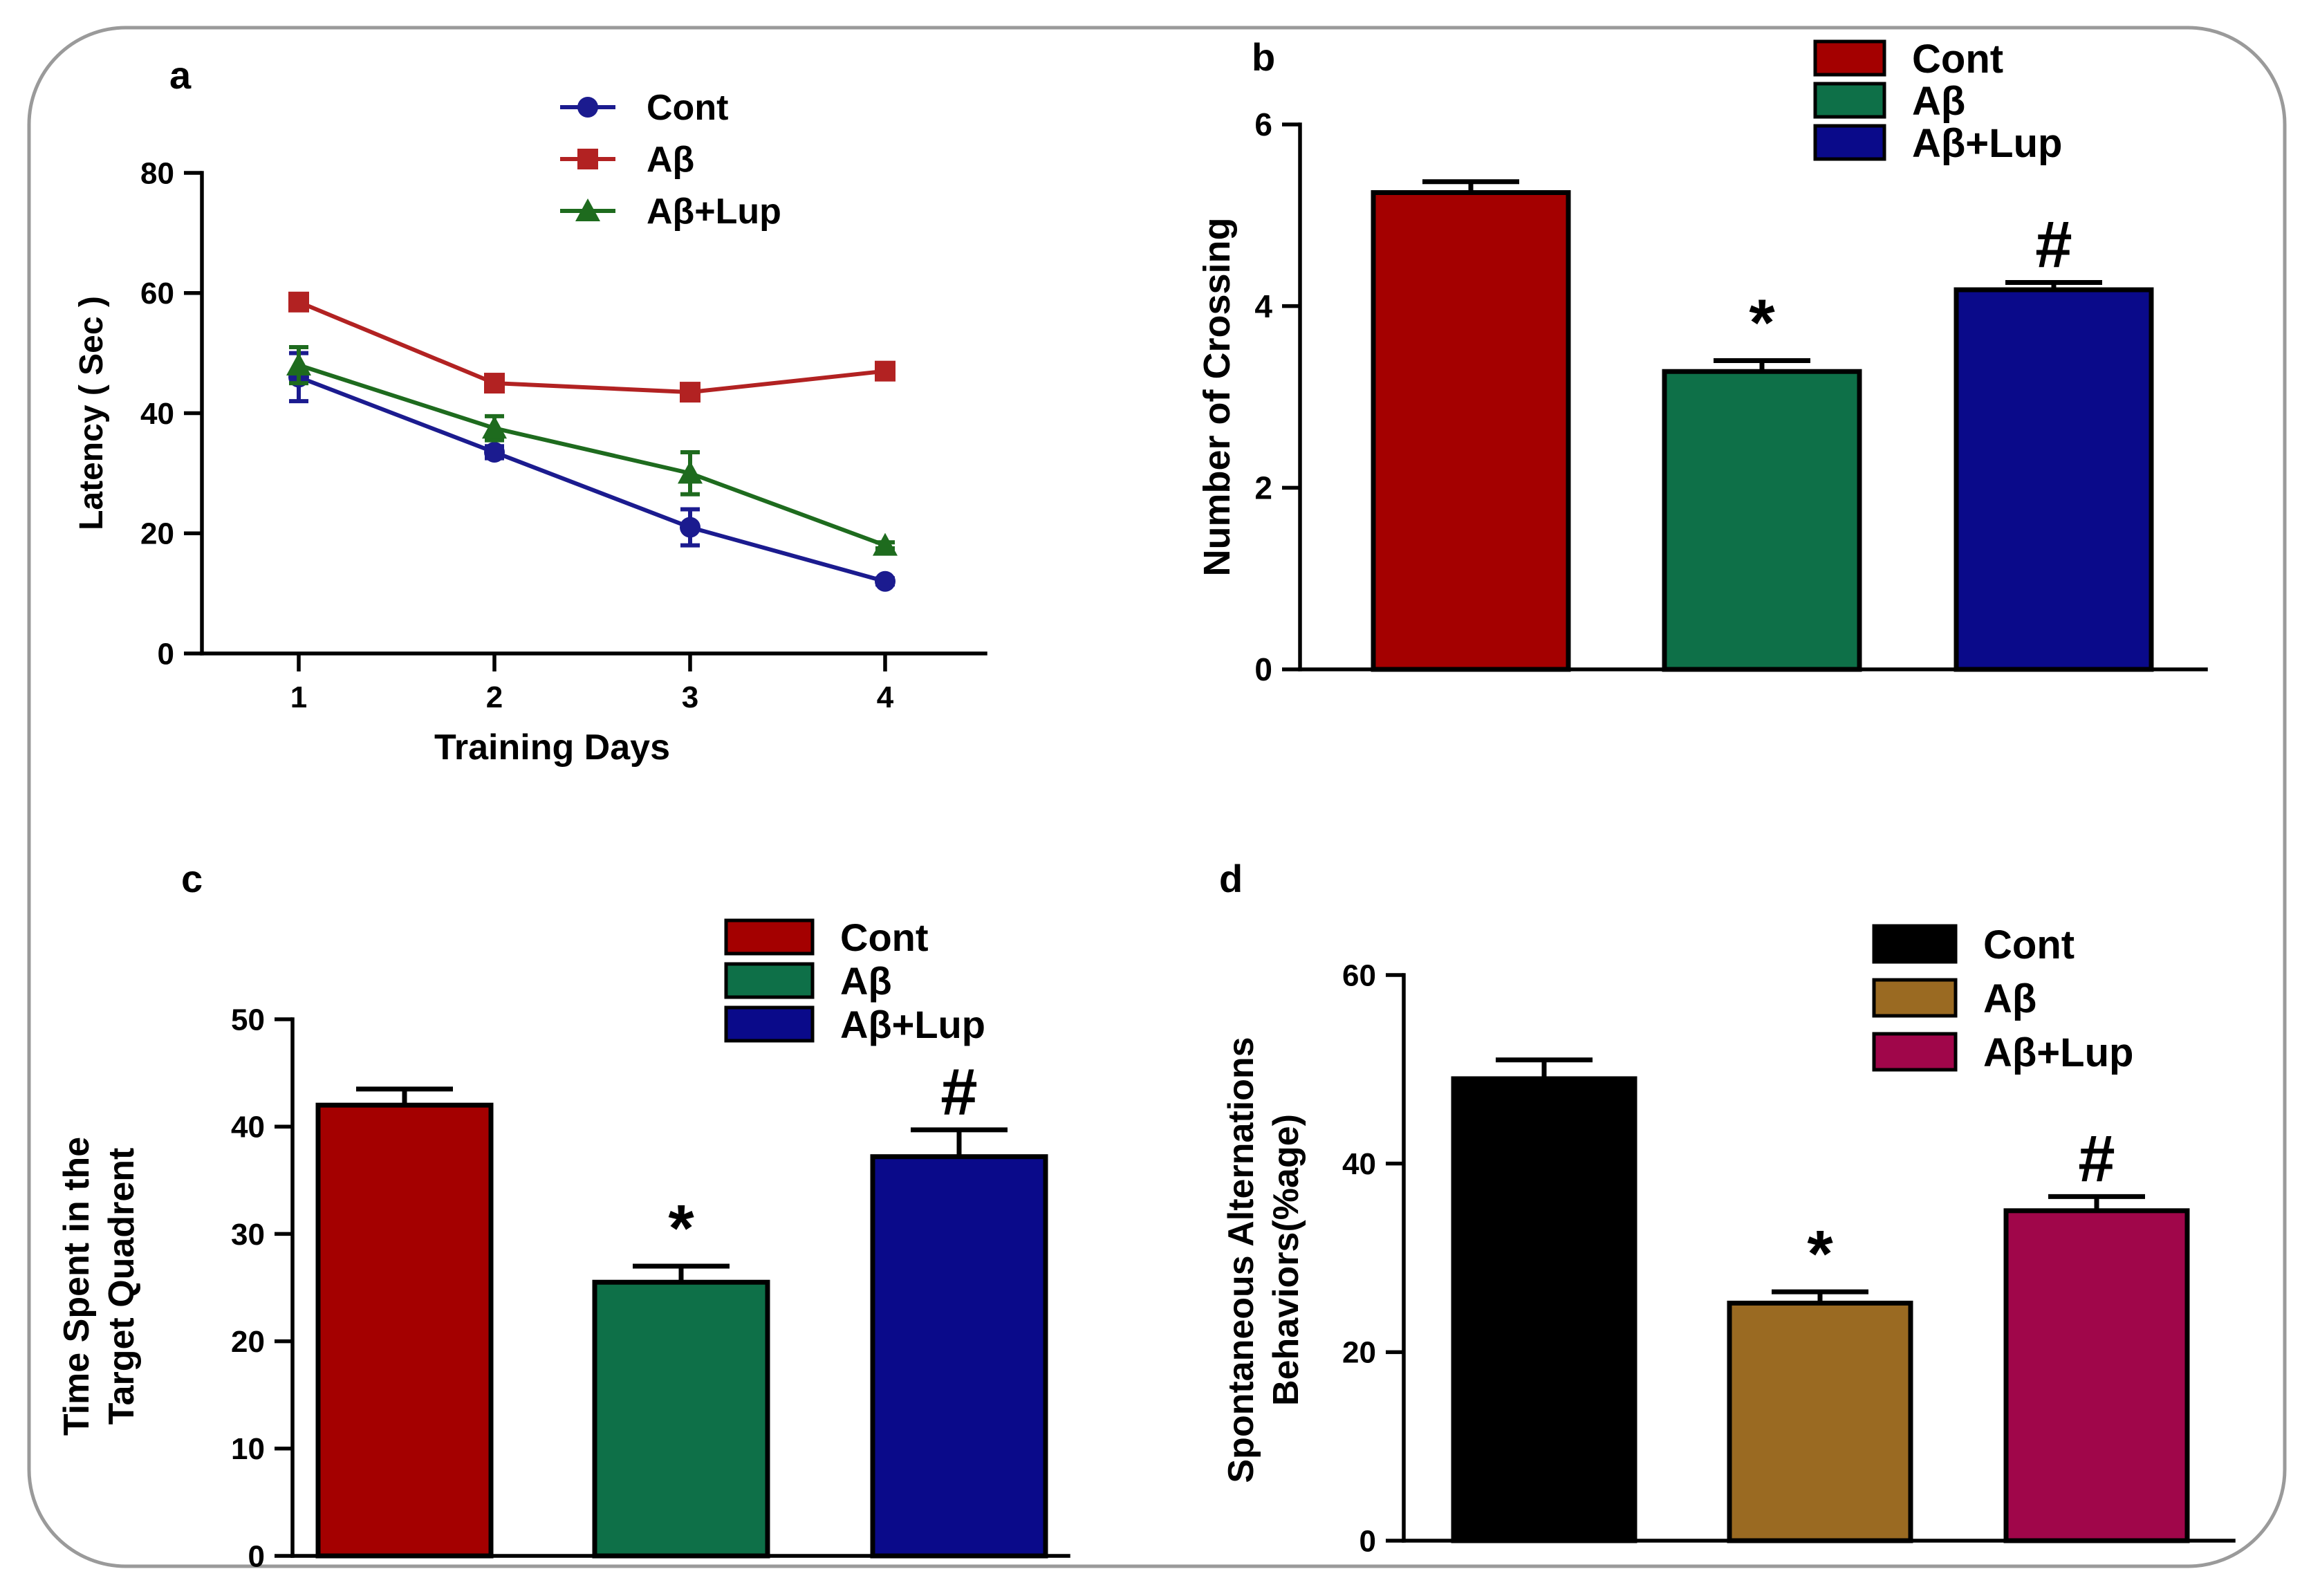 This screenshot has height=1596, width=2320. I want to click on x-tick-label: 2, so click(495, 697).